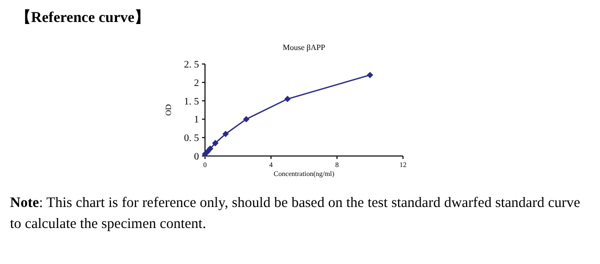 This screenshot has width=600, height=264. What do you see at coordinates (191, 138) in the screenshot?
I see `y-tick-label: 0. 5` at bounding box center [191, 138].